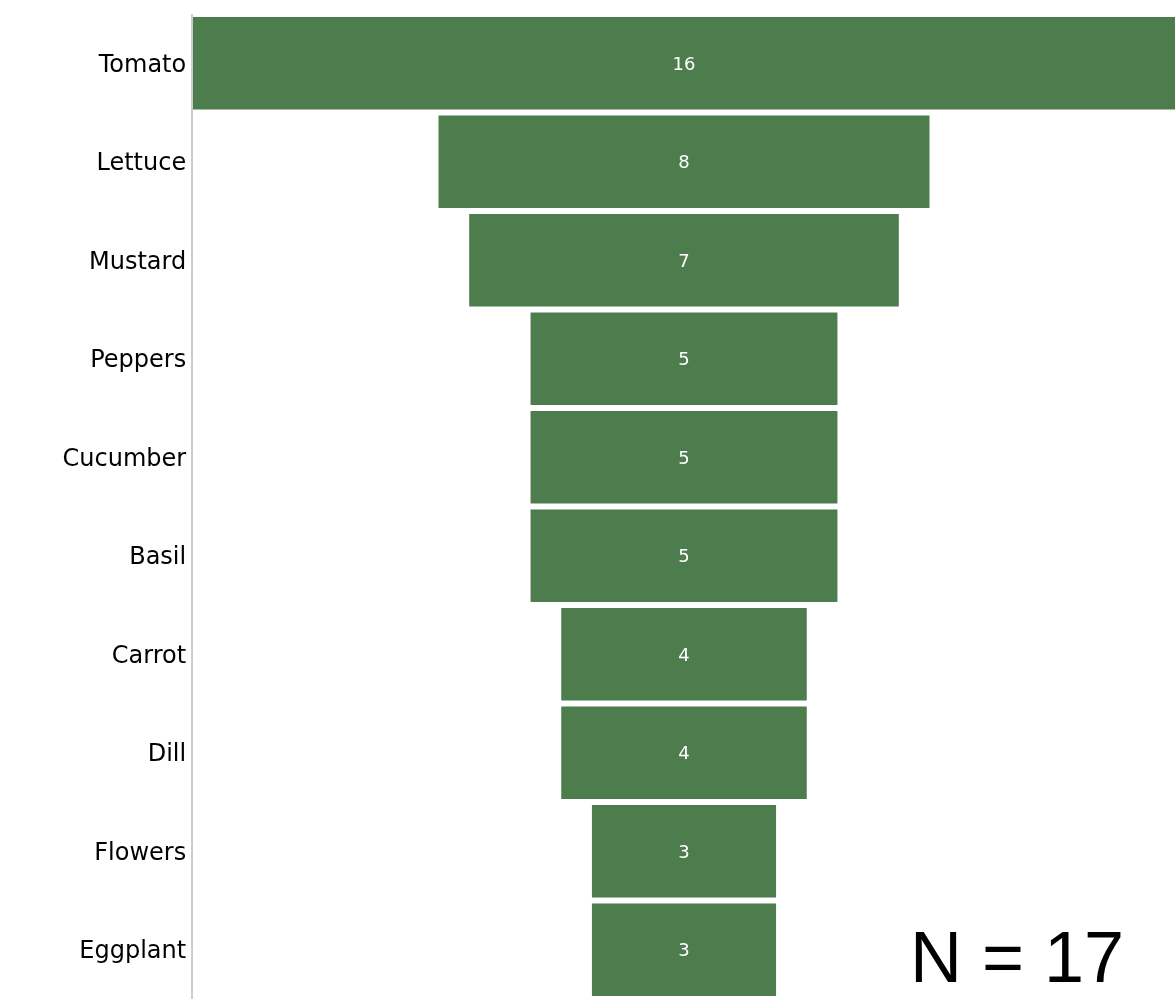  I want to click on category-label: Dill, so click(167, 753).